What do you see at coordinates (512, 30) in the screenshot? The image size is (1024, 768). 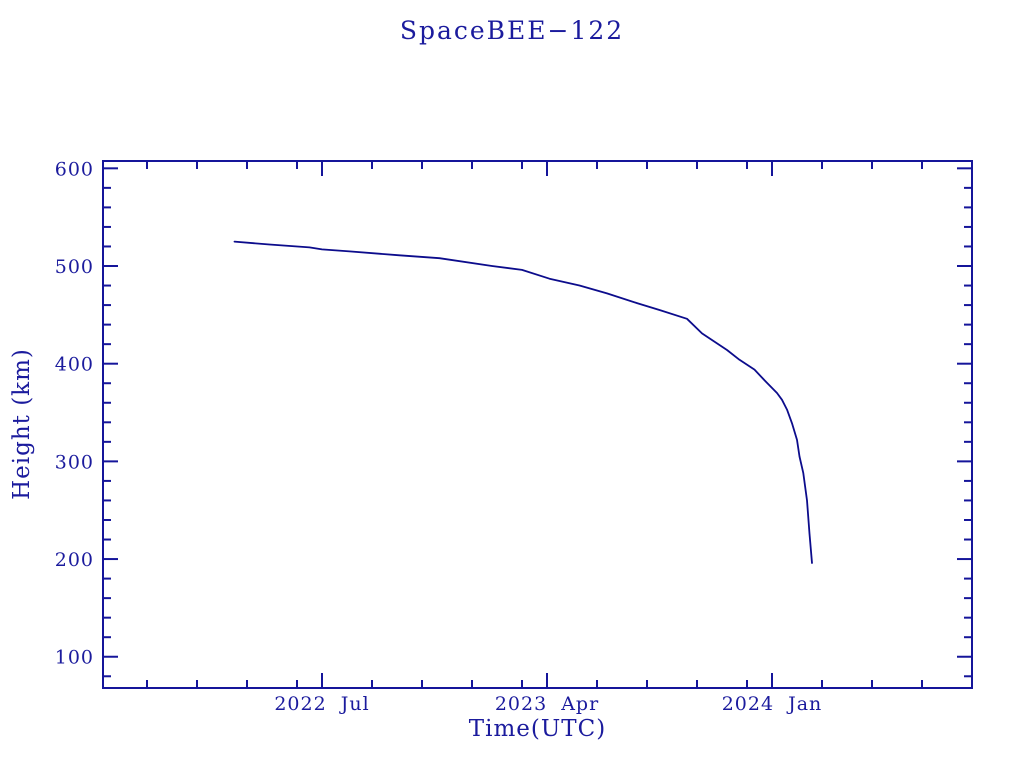 I see `chart-title: SpaceBEE−122` at bounding box center [512, 30].